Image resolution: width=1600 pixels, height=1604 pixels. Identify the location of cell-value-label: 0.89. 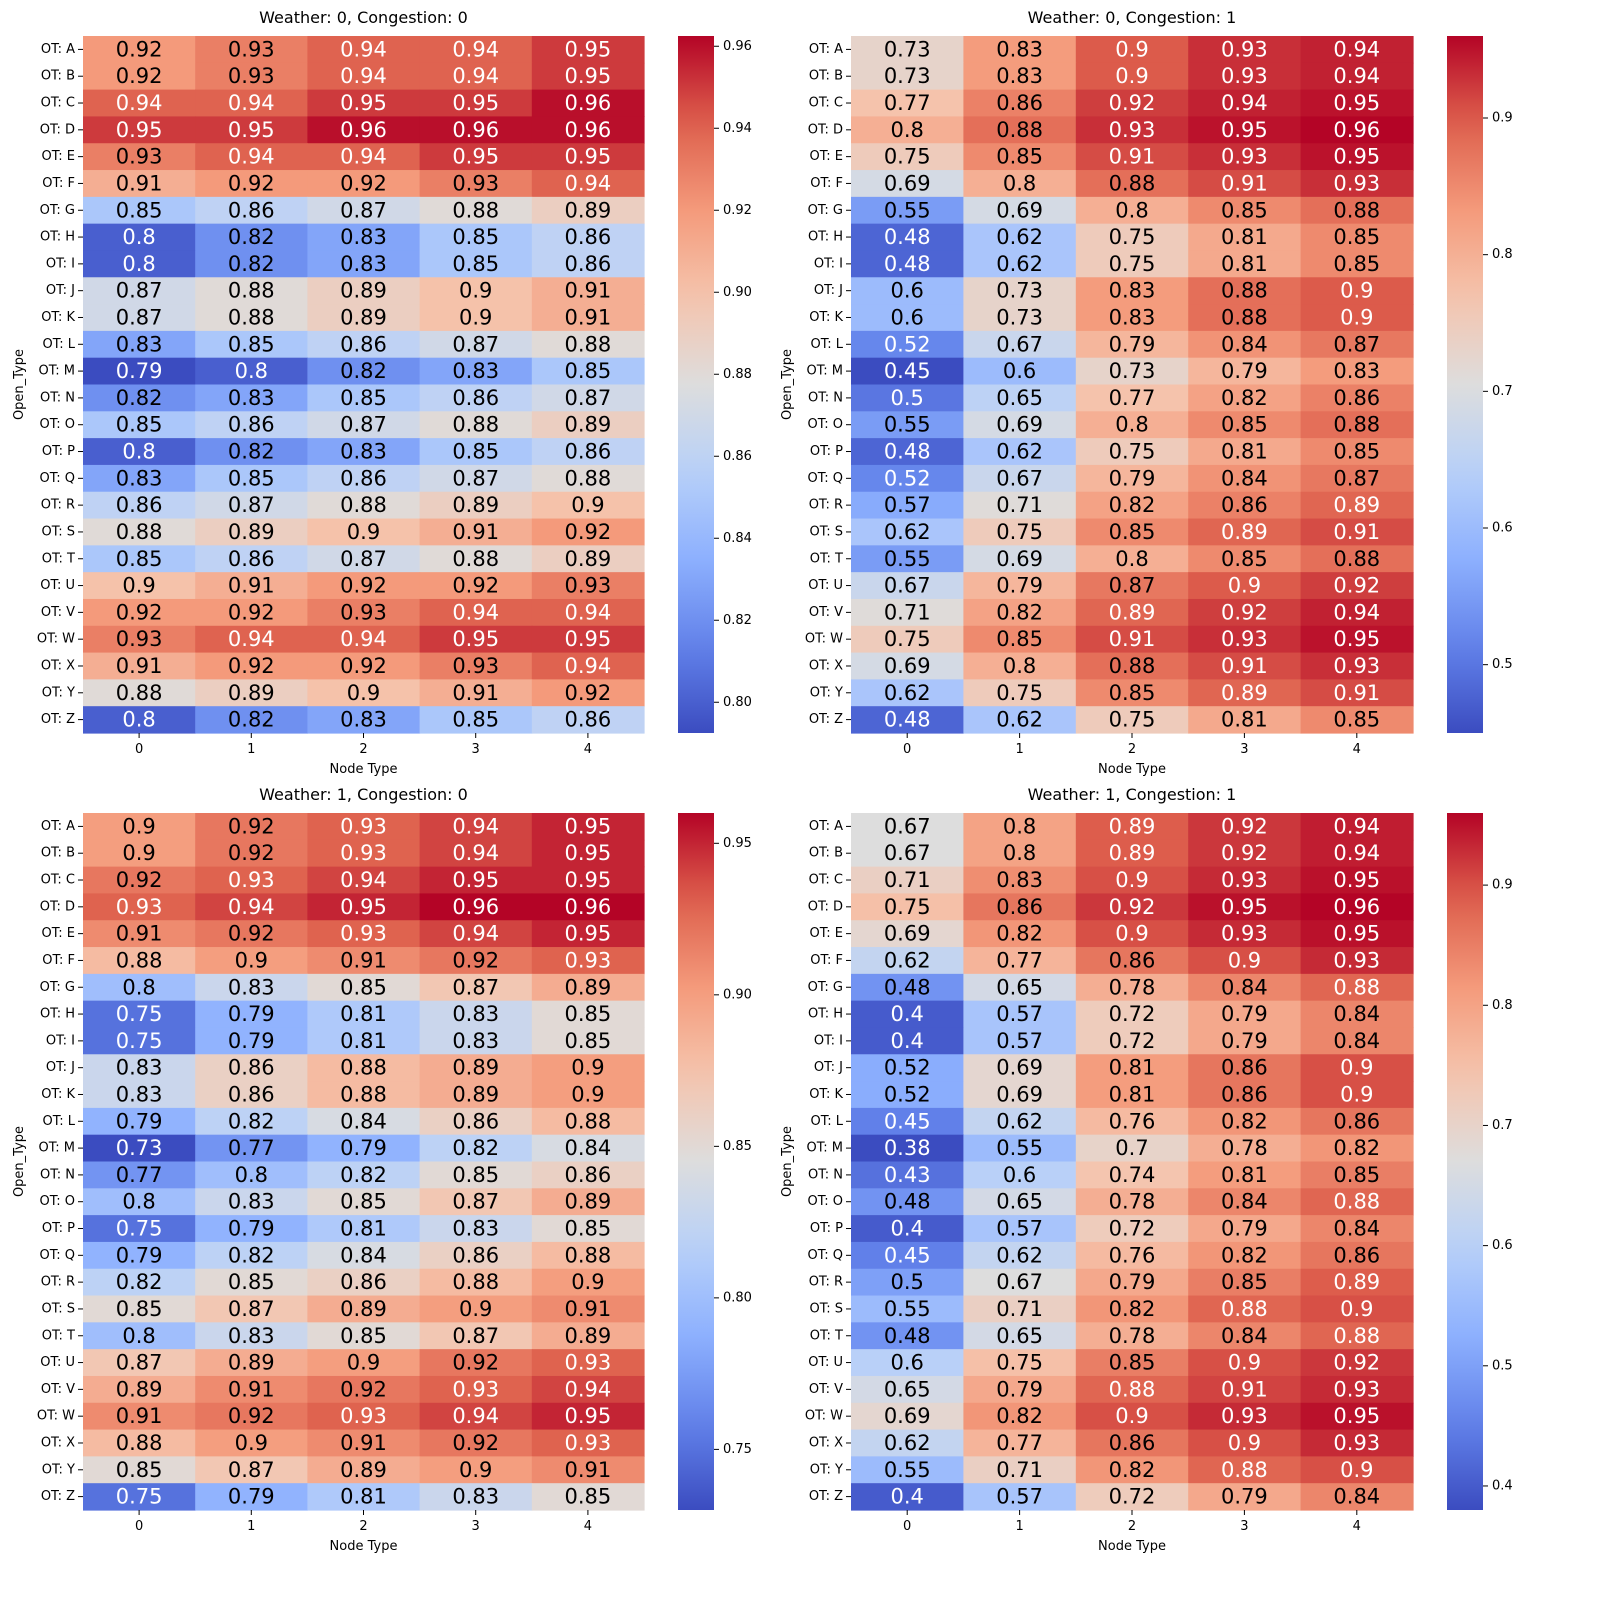
(251, 1363).